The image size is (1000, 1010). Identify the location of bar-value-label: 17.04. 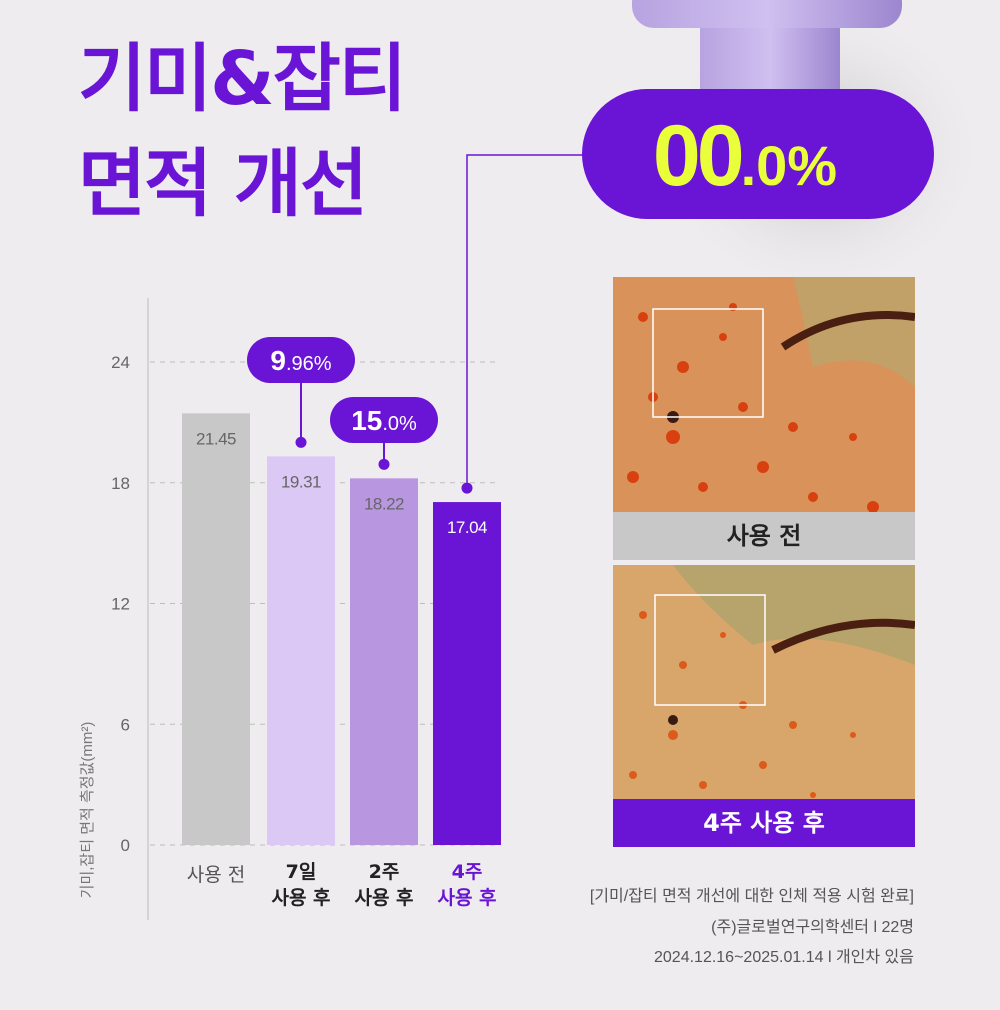
(467, 527).